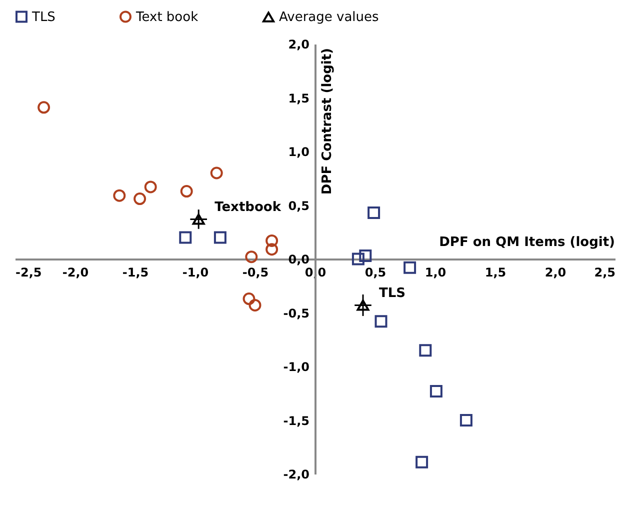 The height and width of the screenshot is (525, 644). I want to click on annotation: TLS, so click(392, 294).